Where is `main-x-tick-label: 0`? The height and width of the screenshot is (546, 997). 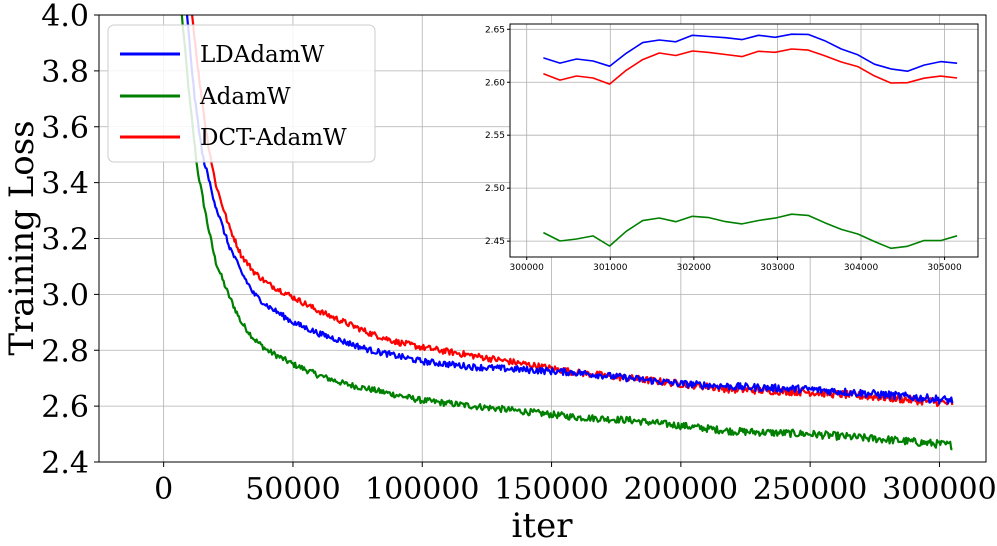
main-x-tick-label: 0 is located at coordinates (163, 489).